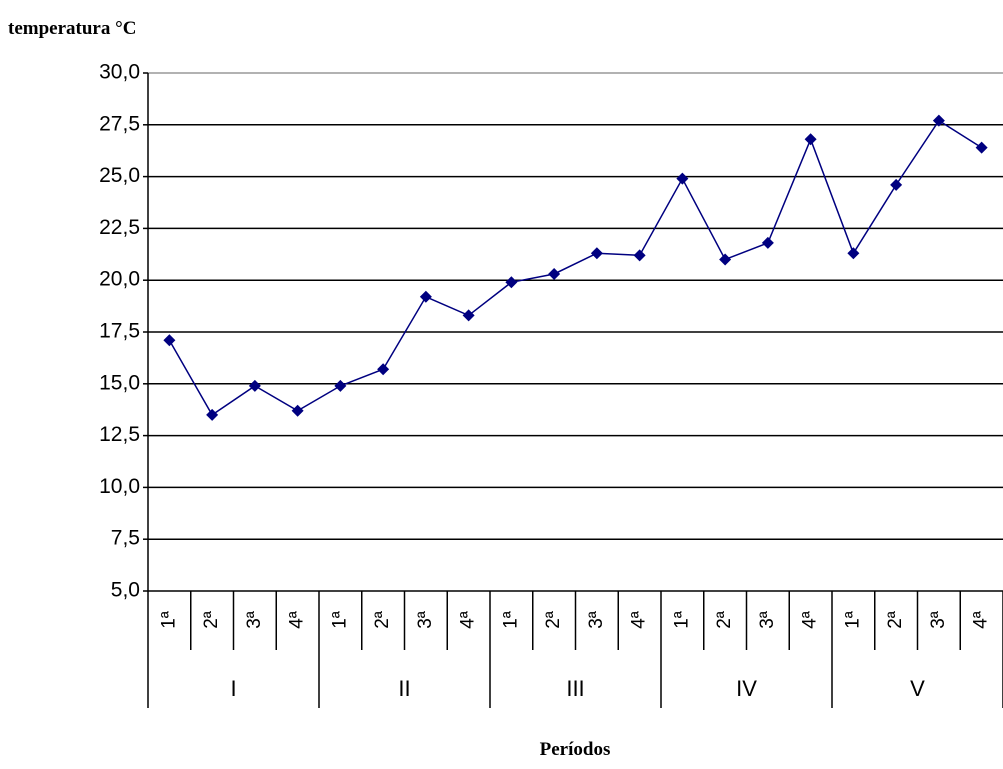  Describe the element at coordinates (125, 590) in the screenshot. I see `y-tick-label: 5,0` at that location.